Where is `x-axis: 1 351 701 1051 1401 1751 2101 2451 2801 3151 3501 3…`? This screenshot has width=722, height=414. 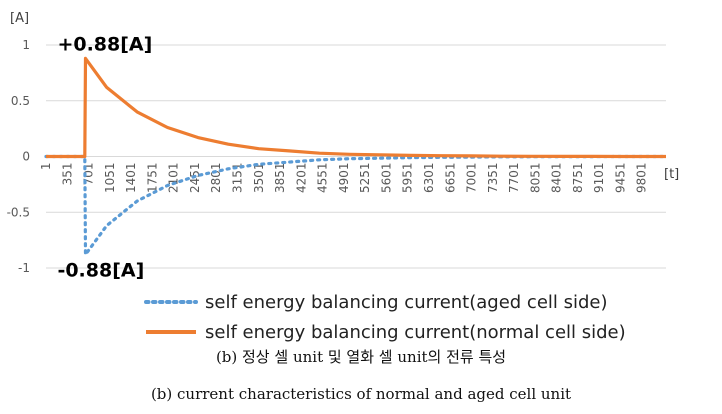
x-axis: 1 351 701 1051 1401 1751 2101 2451 2801 3151 3501 3… is located at coordinates (352, 175).